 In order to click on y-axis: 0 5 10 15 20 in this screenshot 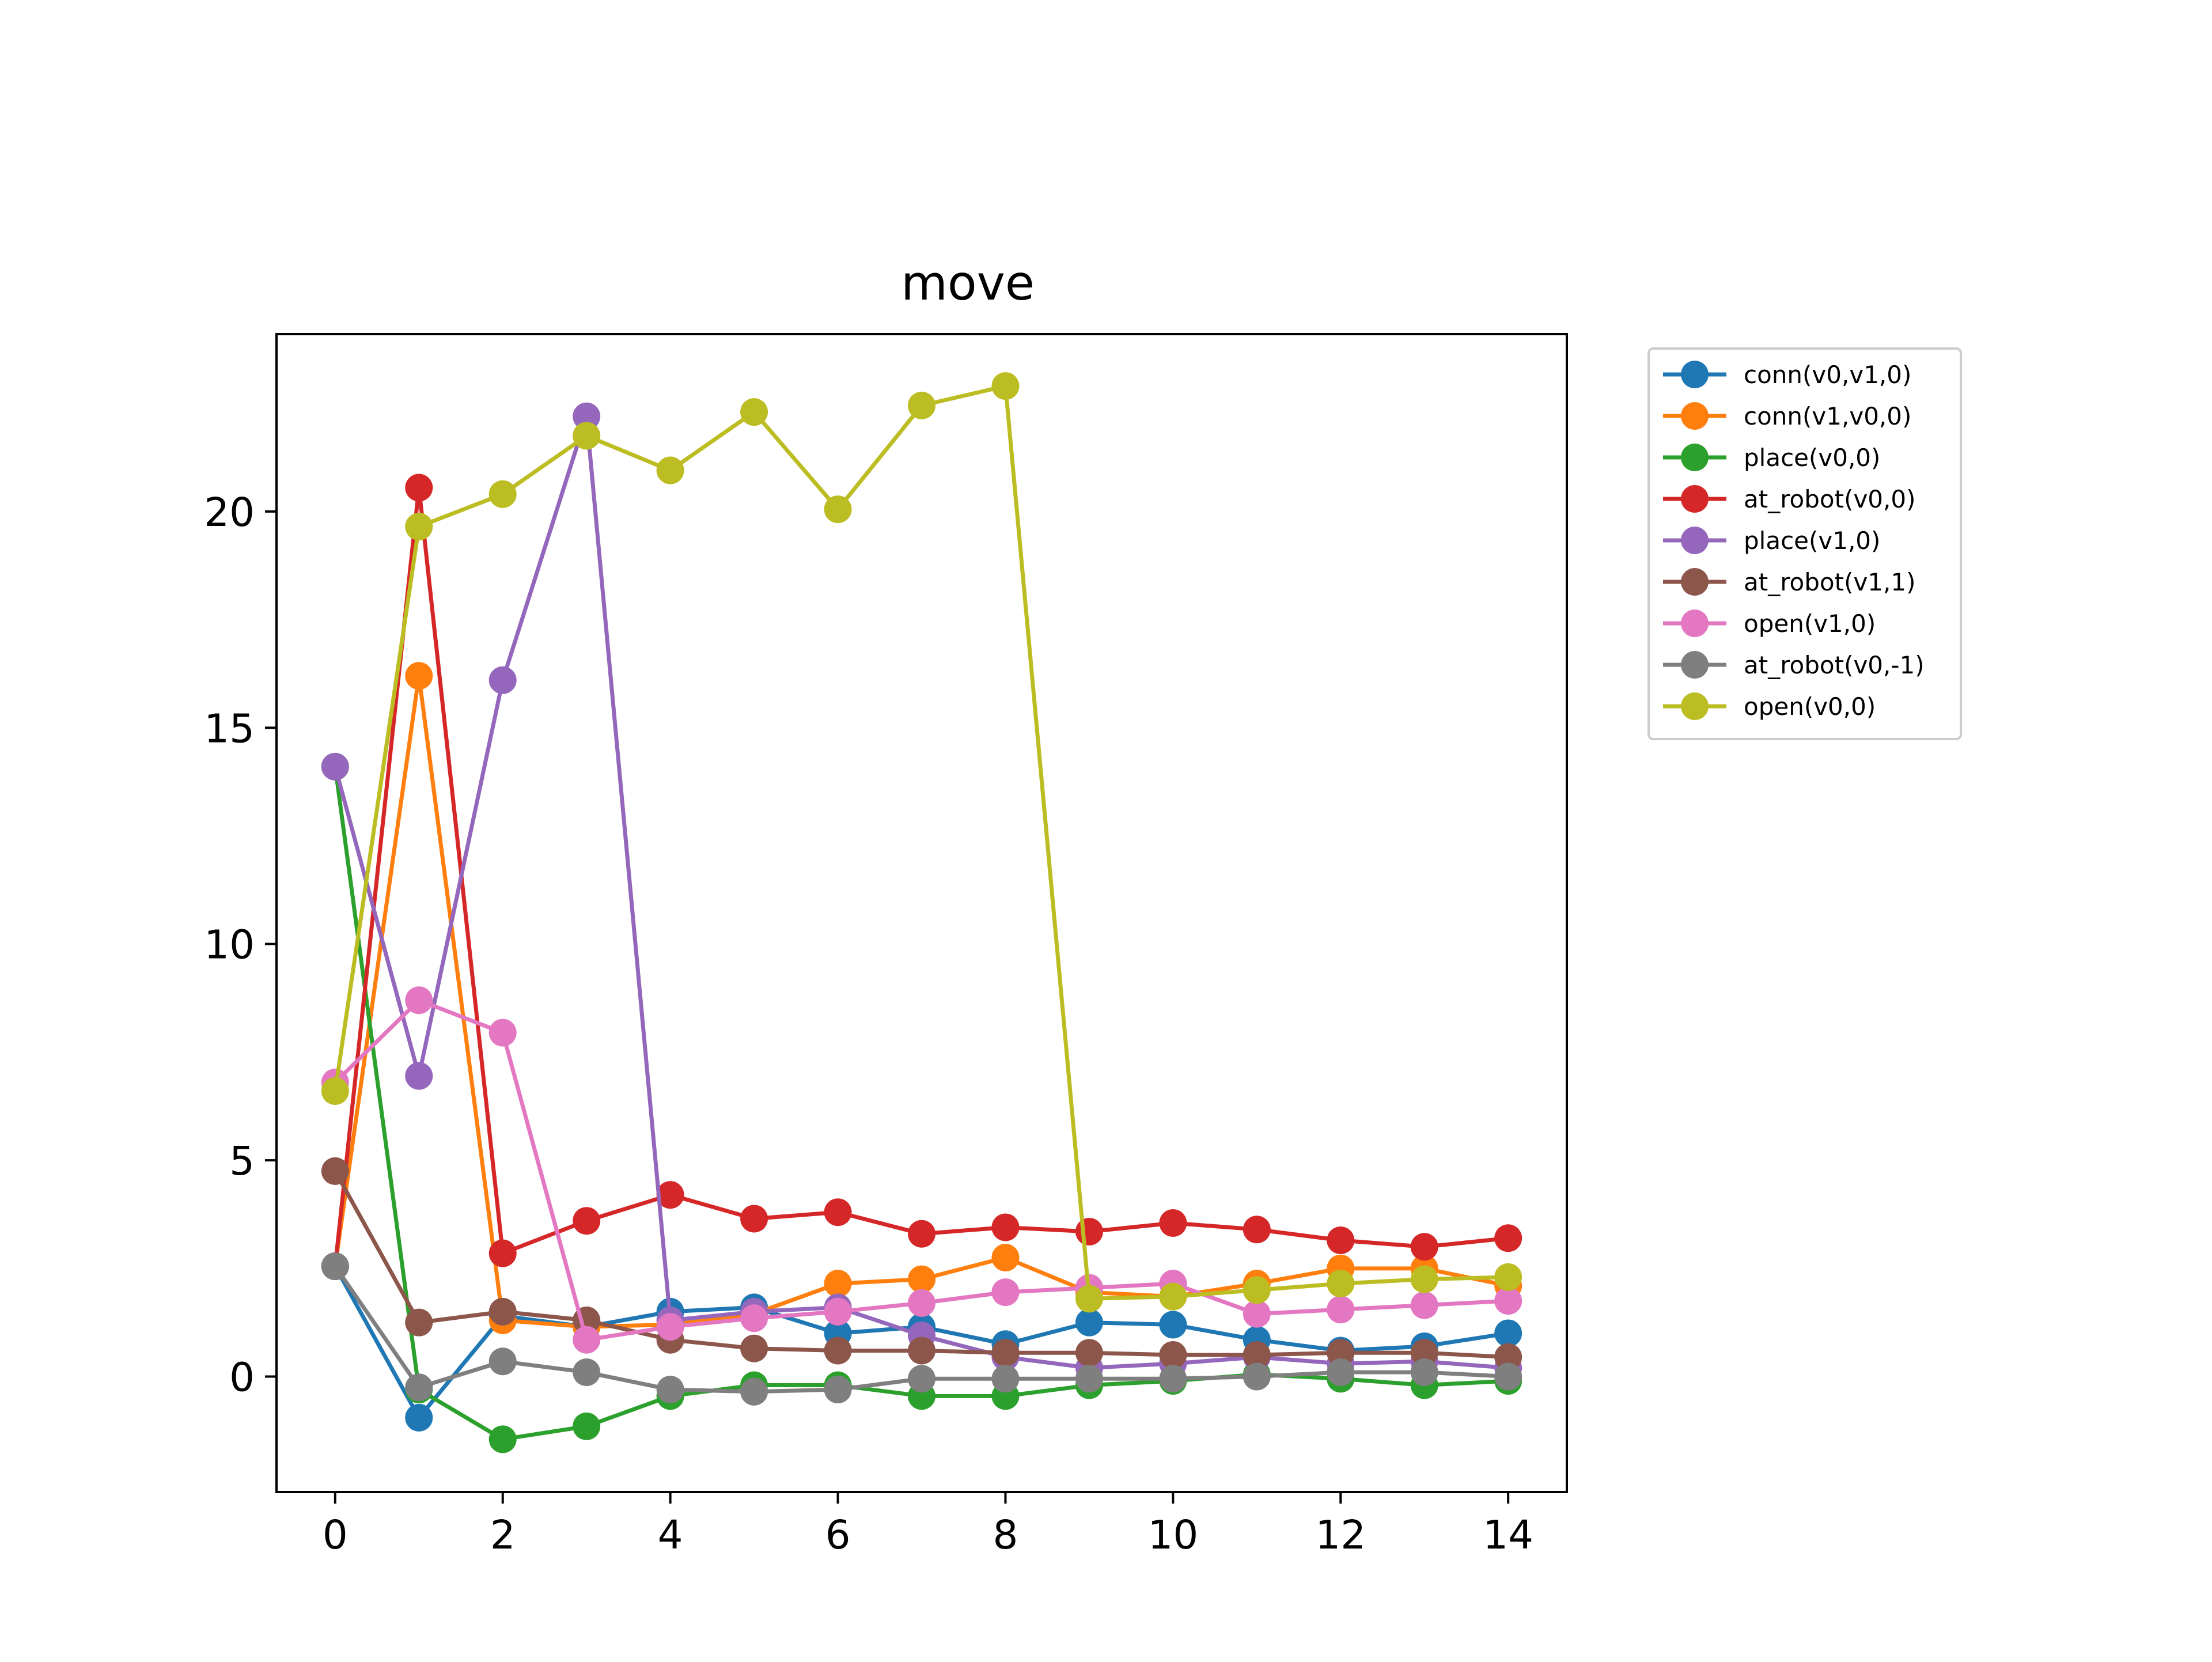, I will do `click(240, 945)`.